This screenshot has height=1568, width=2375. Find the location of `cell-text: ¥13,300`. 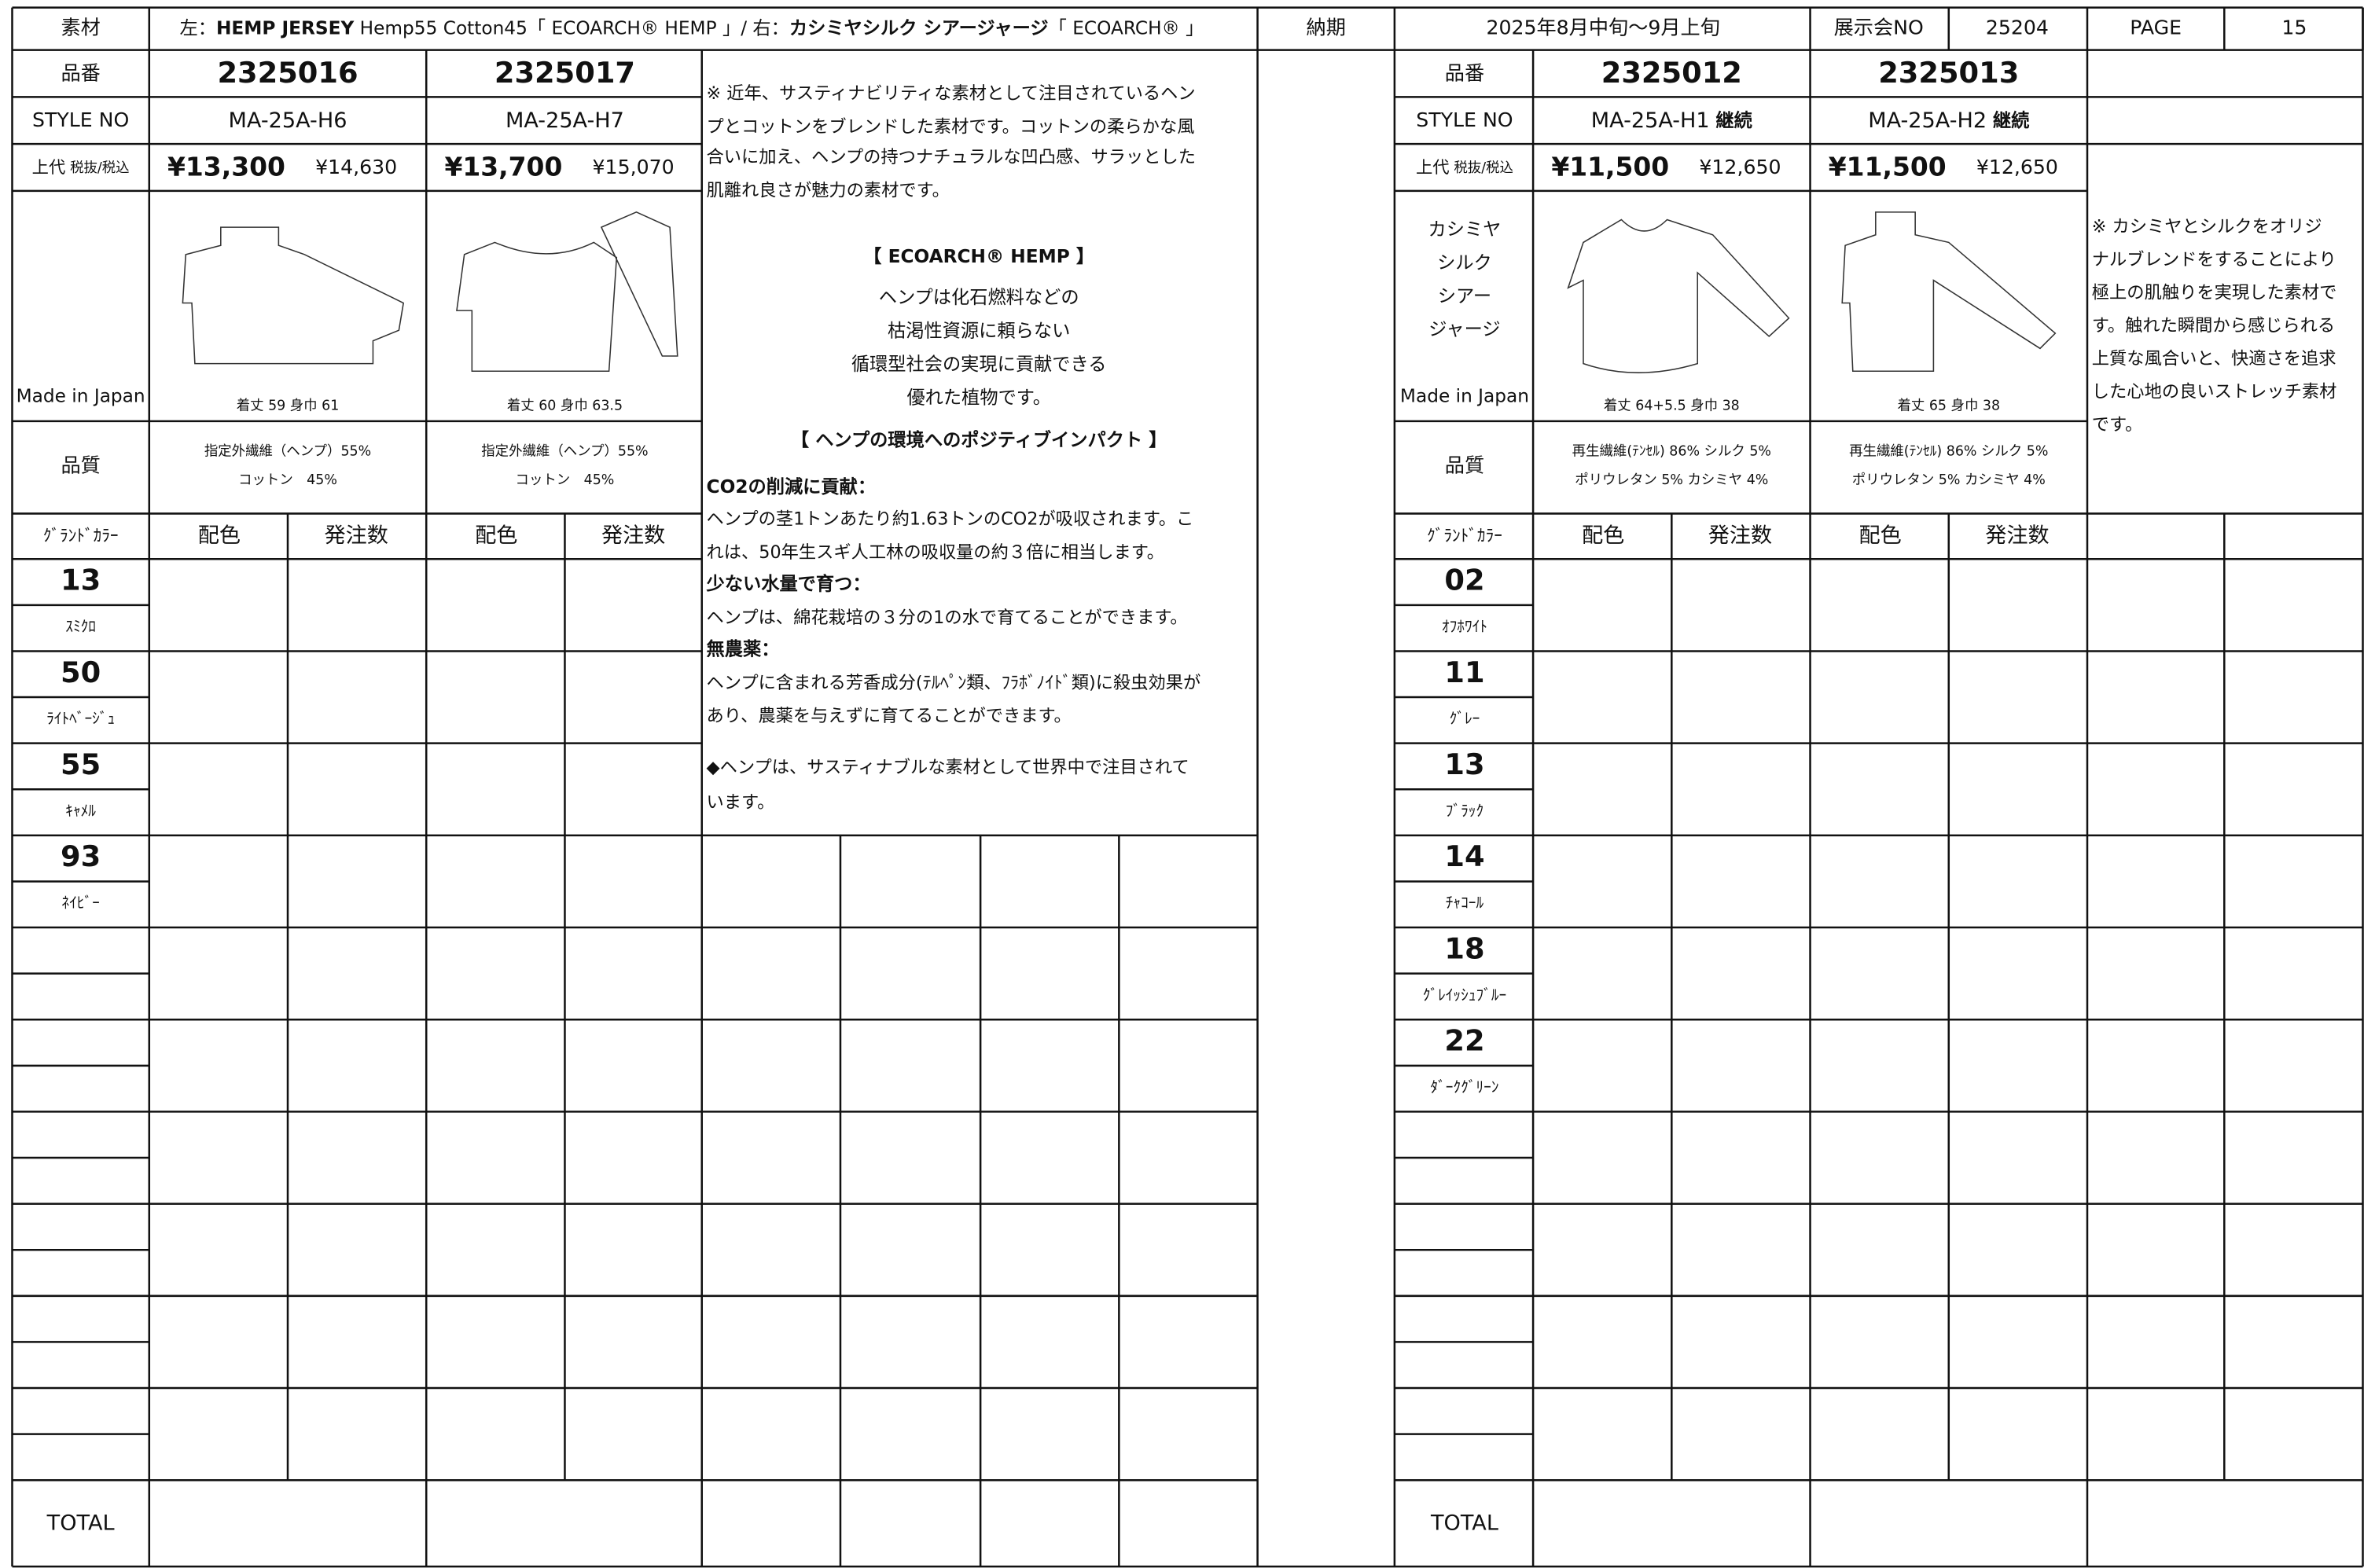

cell-text: ¥13,300 is located at coordinates (226, 167).